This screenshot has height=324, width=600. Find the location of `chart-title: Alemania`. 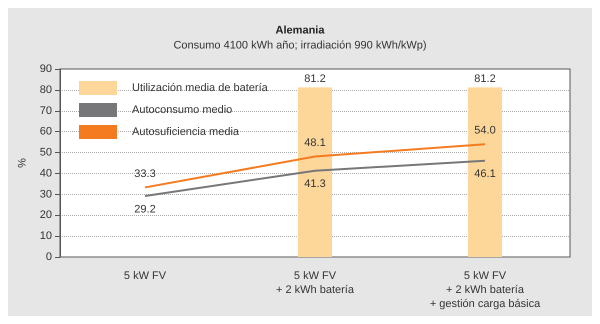

chart-title: Alemania is located at coordinates (301, 30).